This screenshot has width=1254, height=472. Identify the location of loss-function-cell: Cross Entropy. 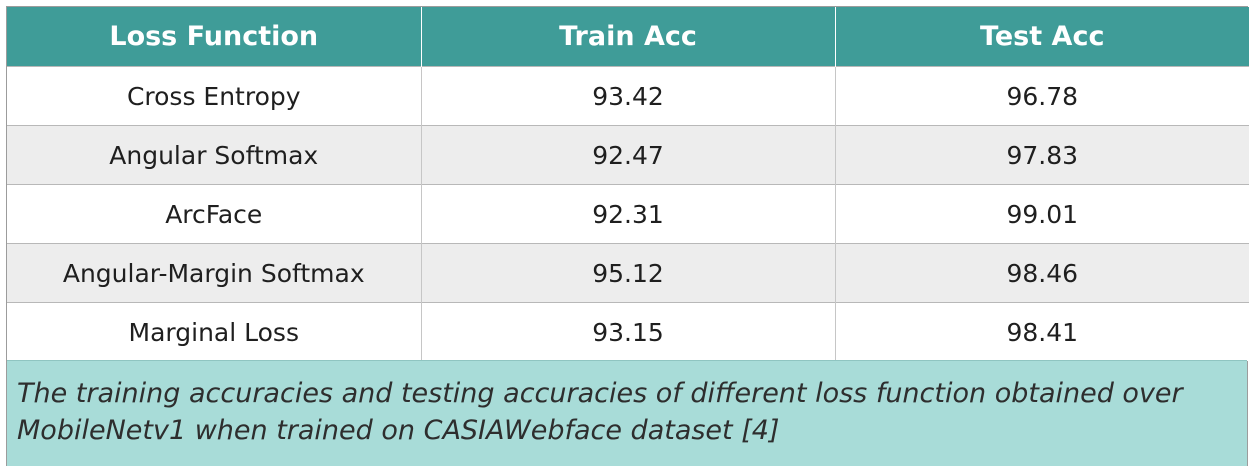
(214, 96).